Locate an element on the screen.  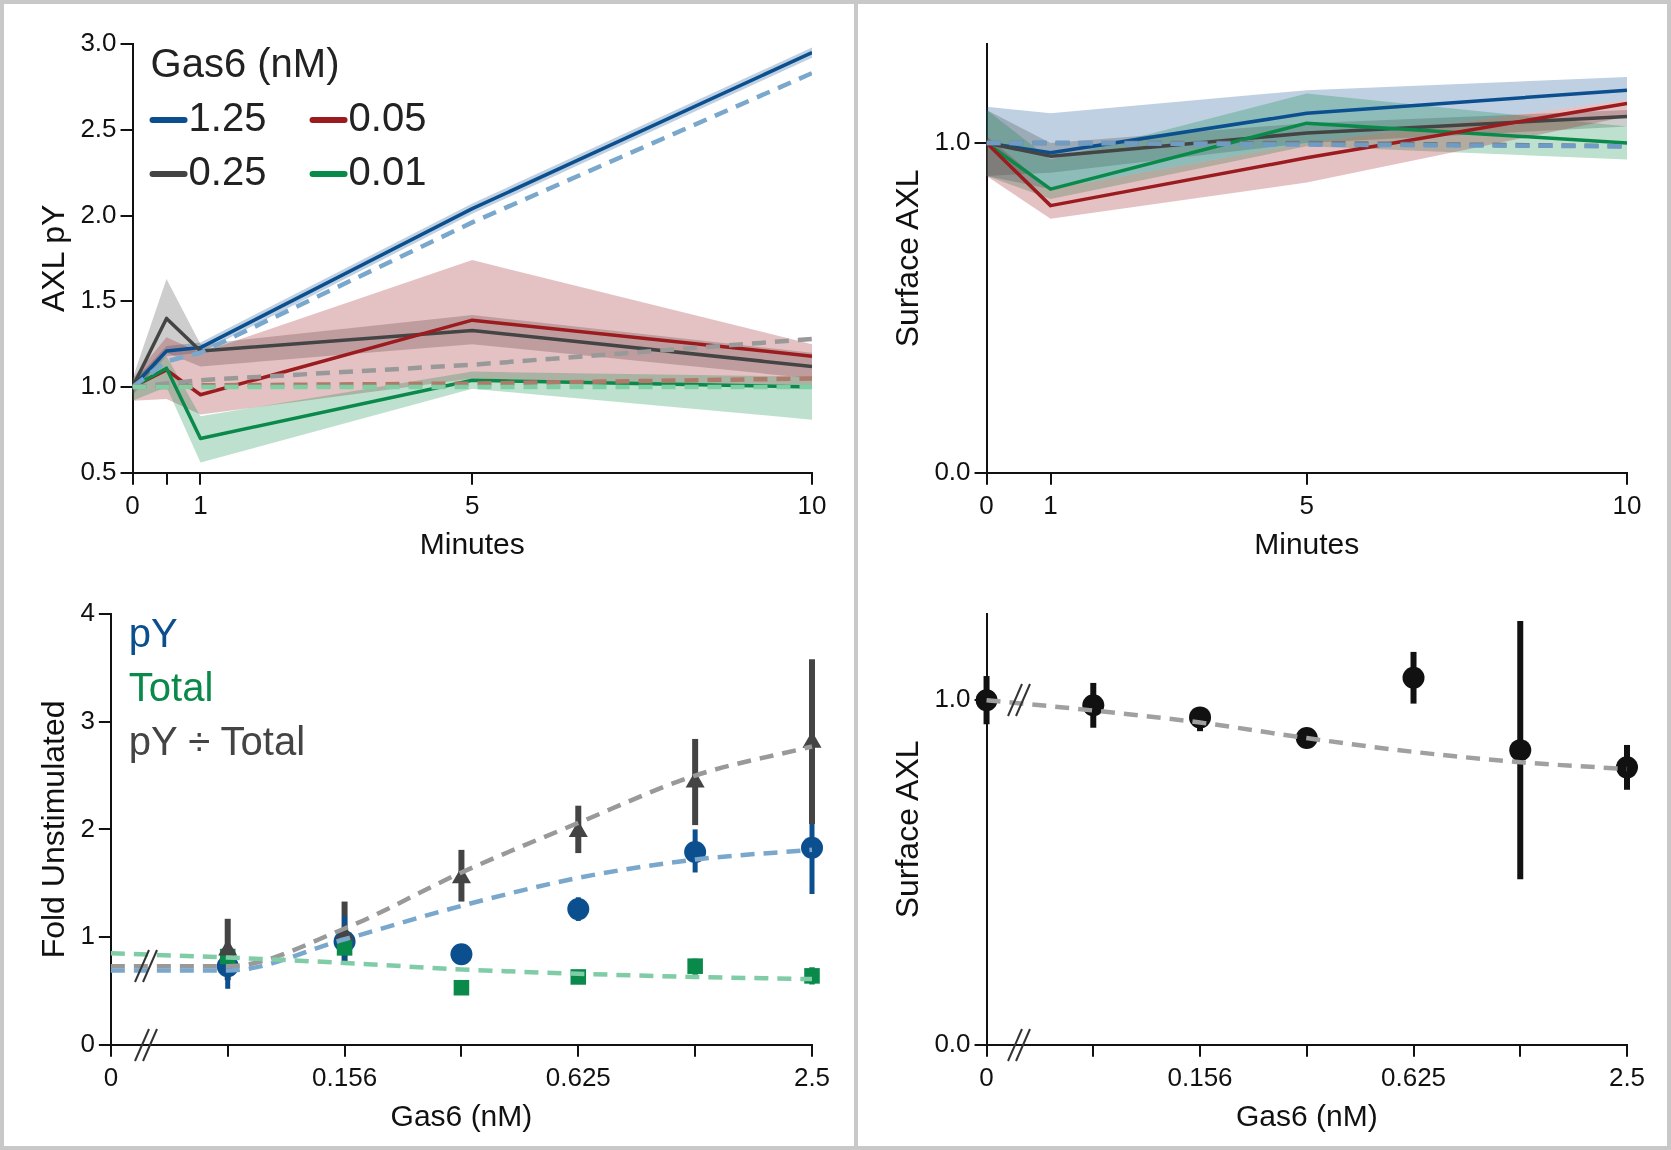
legend-title: Gas6 (nM) is located at coordinates (245, 63).